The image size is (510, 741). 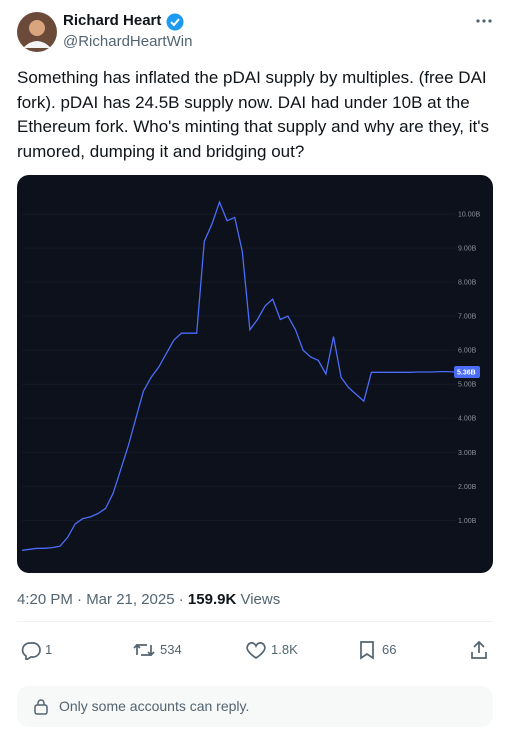 I want to click on last-value-label: 5.36B, so click(x=466, y=372).